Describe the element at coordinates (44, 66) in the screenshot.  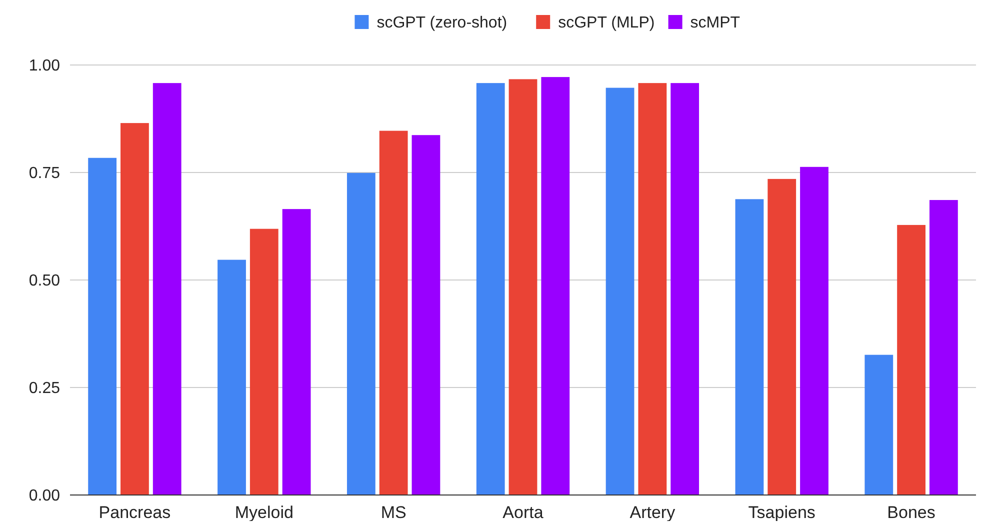
I see `y-tick-label: 1.00` at that location.